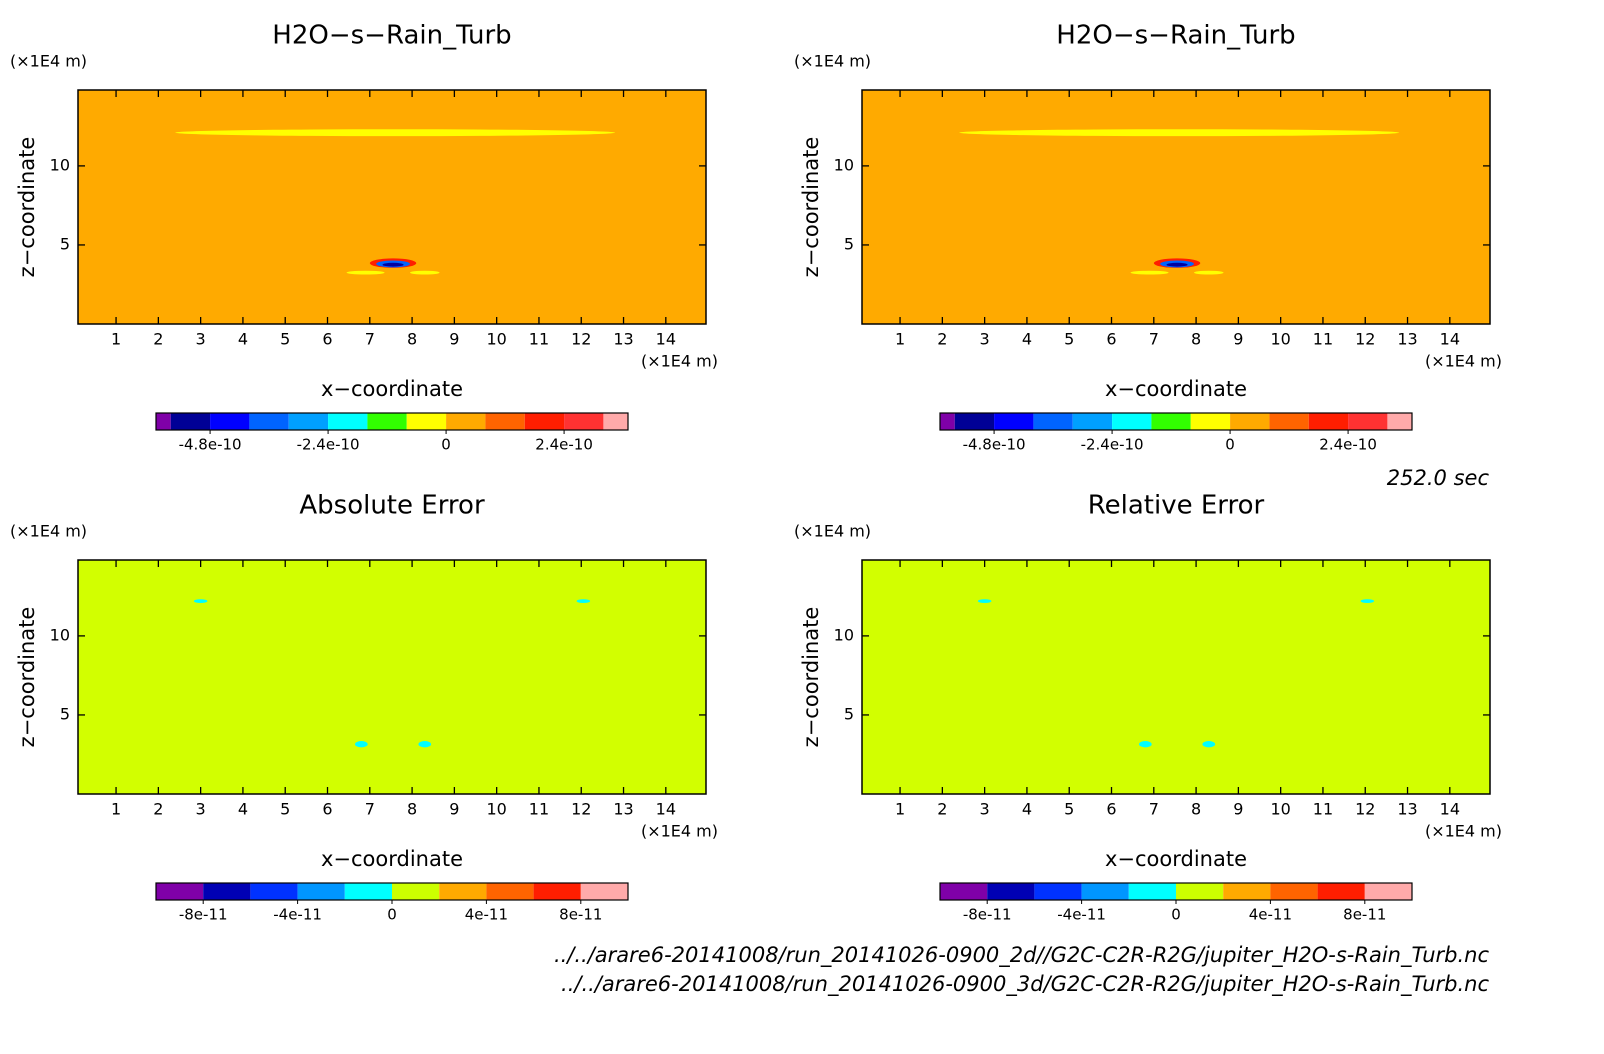  Describe the element at coordinates (1176, 506) in the screenshot. I see `panel-title: Relative Error` at that location.